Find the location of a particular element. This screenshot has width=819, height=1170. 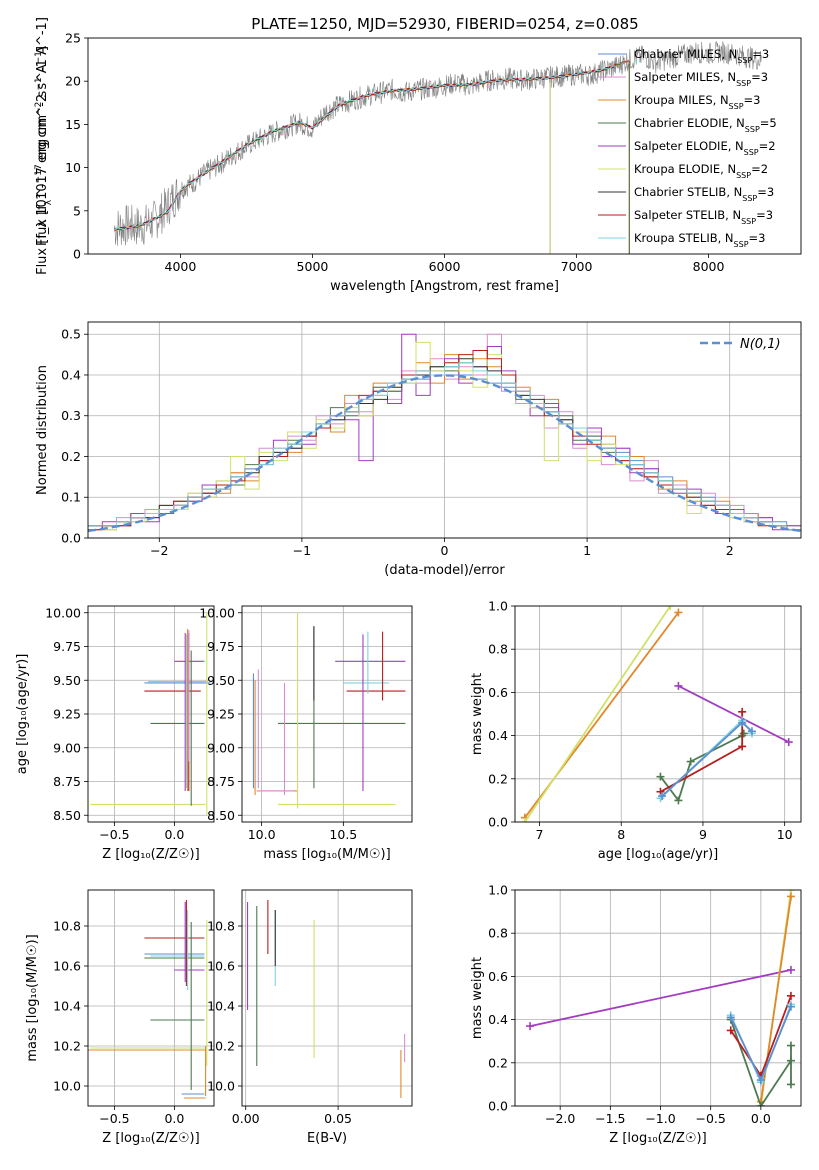

x-tick-label: 8000 is located at coordinates (709, 266).